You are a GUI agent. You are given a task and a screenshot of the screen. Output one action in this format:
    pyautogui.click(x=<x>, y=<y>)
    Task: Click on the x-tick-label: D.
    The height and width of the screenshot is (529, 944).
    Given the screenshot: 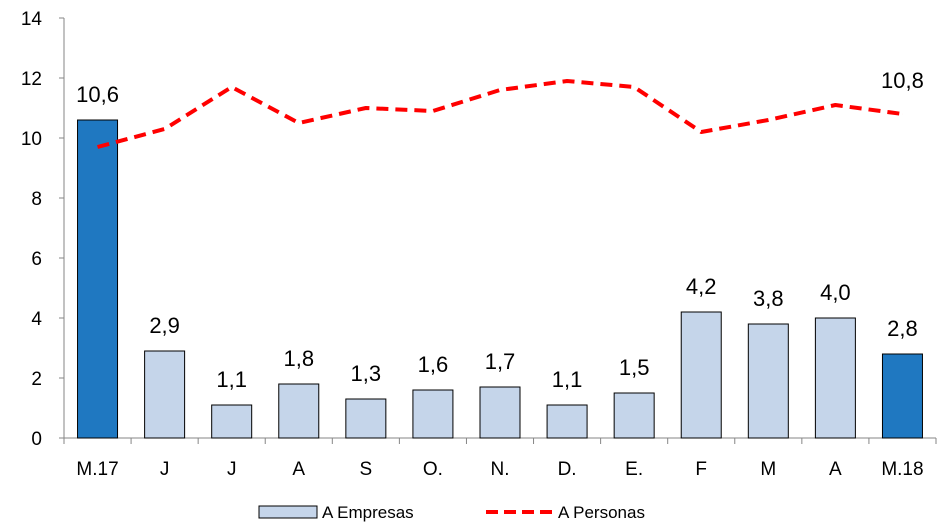 What is the action you would take?
    pyautogui.click(x=567, y=469)
    